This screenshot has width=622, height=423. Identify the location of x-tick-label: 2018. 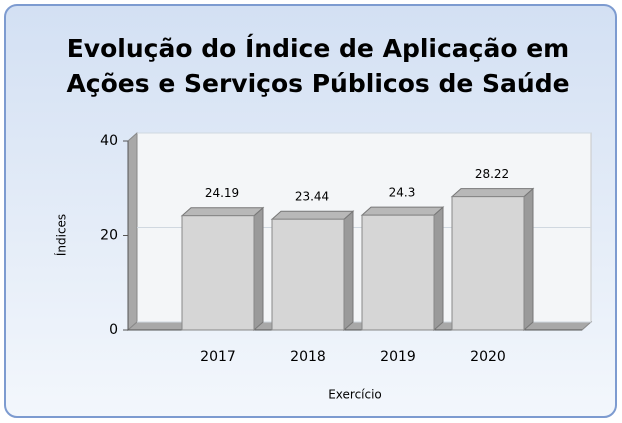
(308, 357).